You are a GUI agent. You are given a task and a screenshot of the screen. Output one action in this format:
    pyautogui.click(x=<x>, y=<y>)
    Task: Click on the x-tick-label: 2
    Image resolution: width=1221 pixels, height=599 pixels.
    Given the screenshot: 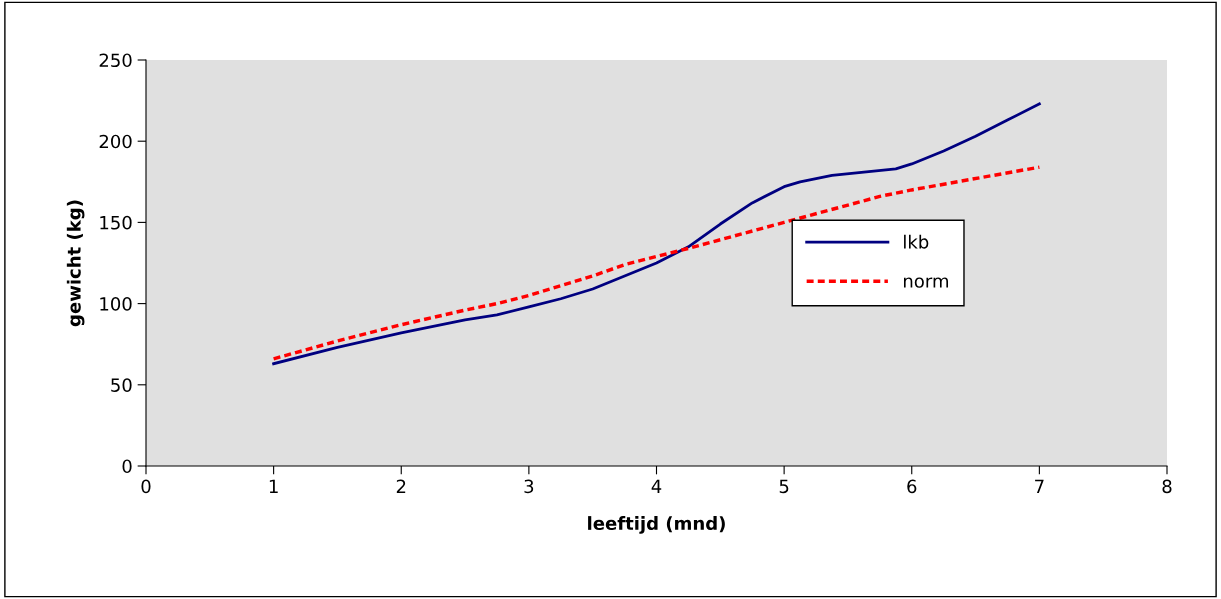 What is the action you would take?
    pyautogui.click(x=401, y=486)
    